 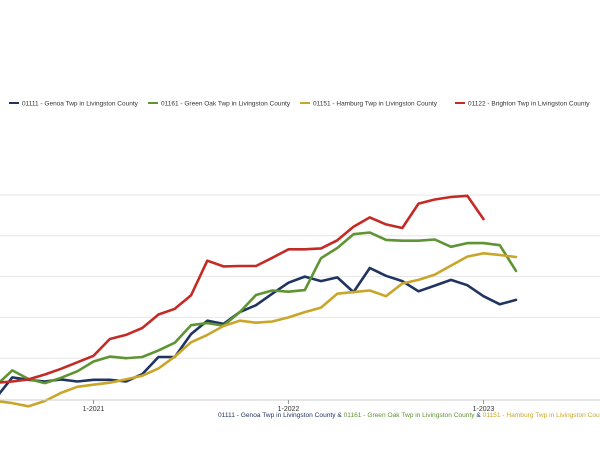 What do you see at coordinates (375, 104) in the screenshot?
I see `legend-label-2: 01151 - Hamburg Twp in Livingston County` at bounding box center [375, 104].